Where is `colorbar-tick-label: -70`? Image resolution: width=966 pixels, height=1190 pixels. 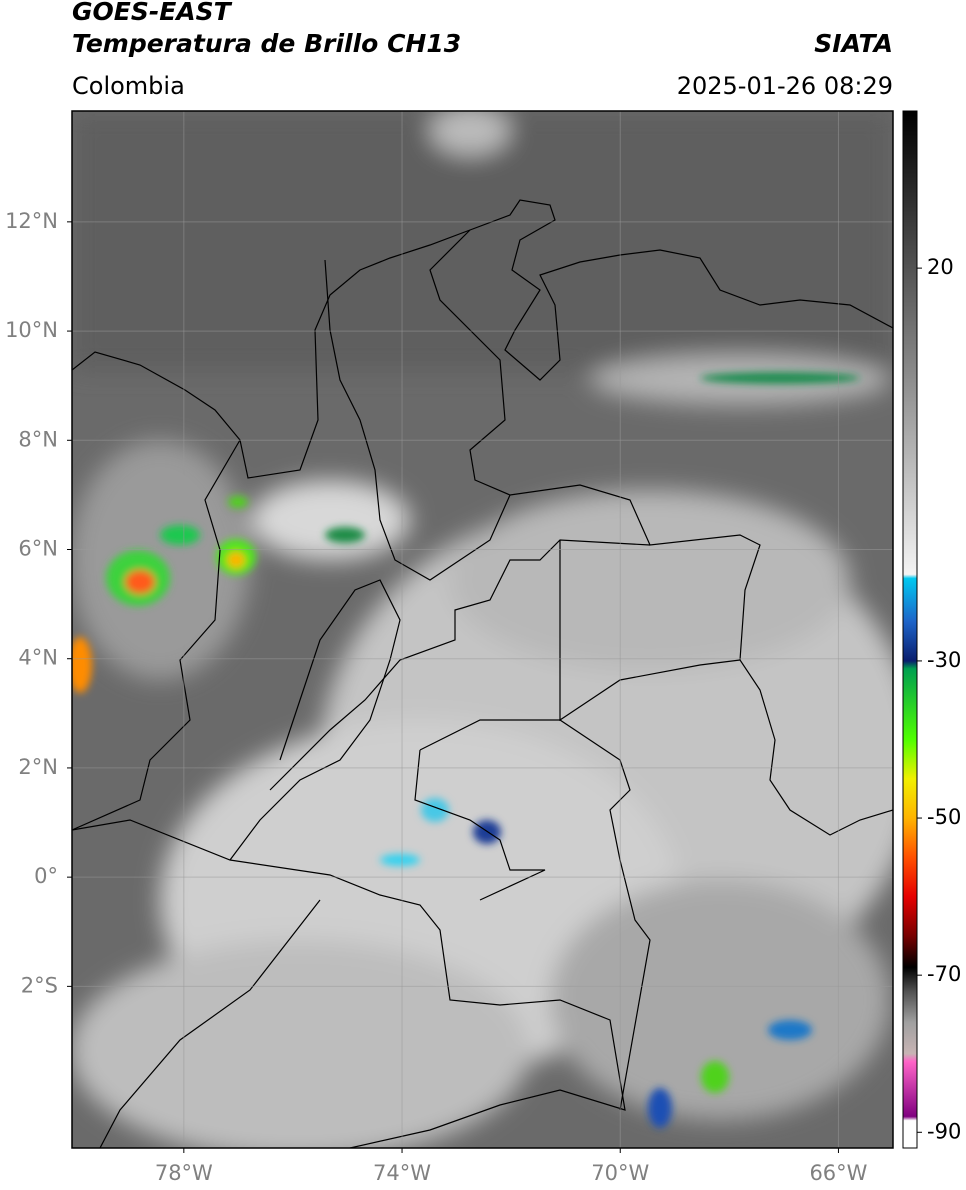 colorbar-tick-label: -70 is located at coordinates (944, 974).